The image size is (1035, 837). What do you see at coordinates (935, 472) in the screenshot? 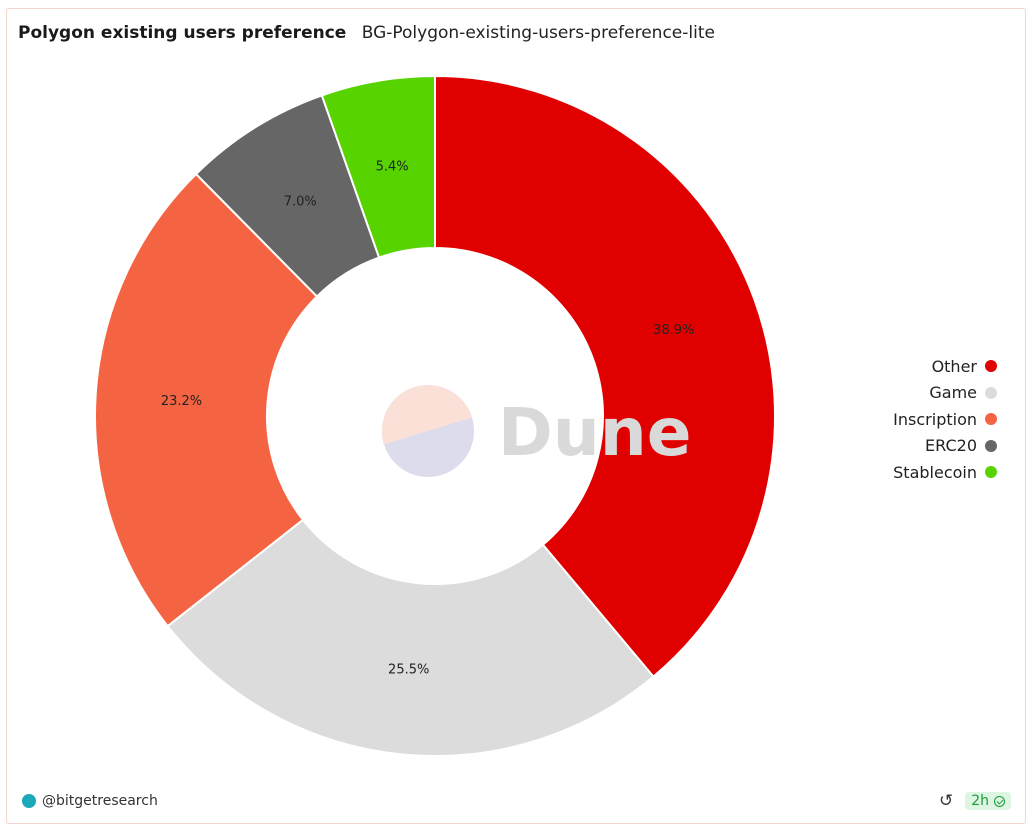
I see `legend-label: Stablecoin` at bounding box center [935, 472].